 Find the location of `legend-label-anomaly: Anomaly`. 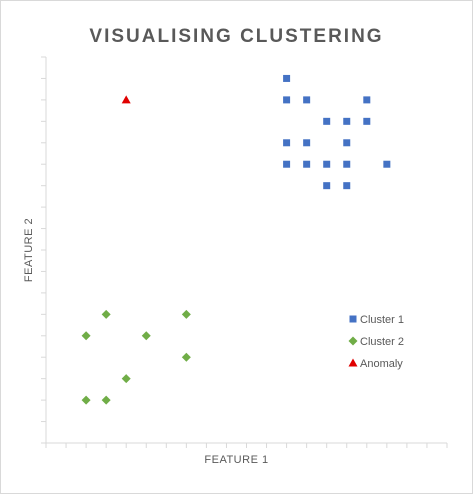

legend-label-anomaly: Anomaly is located at coordinates (381, 364).